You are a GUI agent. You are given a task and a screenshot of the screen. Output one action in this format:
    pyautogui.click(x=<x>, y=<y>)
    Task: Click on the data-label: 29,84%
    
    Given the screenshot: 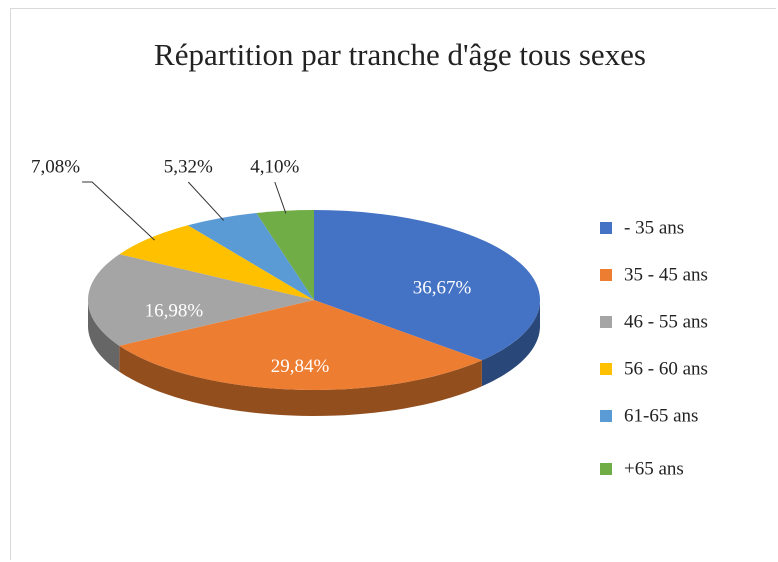 What is the action you would take?
    pyautogui.click(x=300, y=366)
    